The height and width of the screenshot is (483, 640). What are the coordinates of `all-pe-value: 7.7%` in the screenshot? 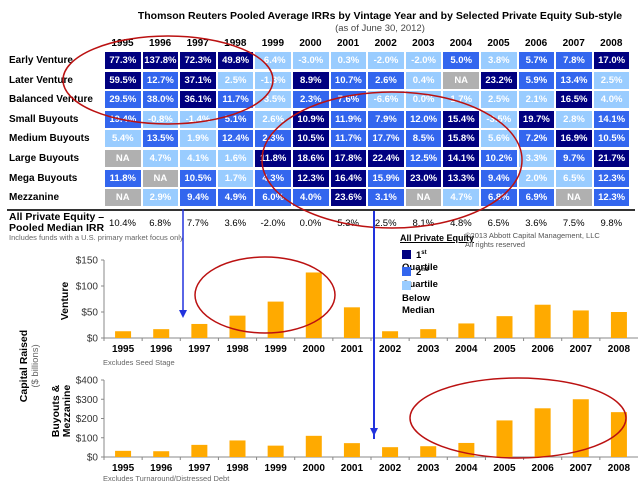 It's located at (197, 223).